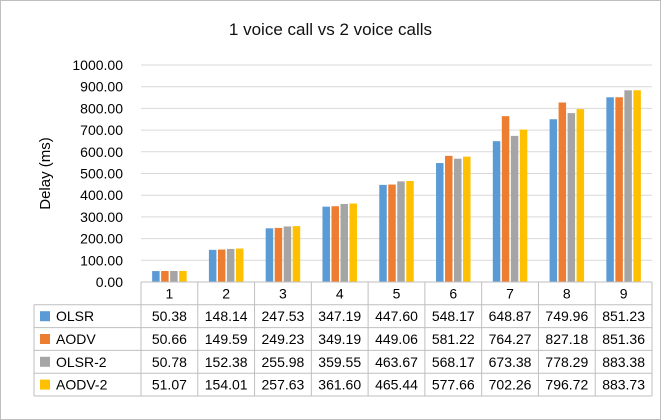  Describe the element at coordinates (283, 339) in the screenshot. I see `data-label: 249.23` at that location.